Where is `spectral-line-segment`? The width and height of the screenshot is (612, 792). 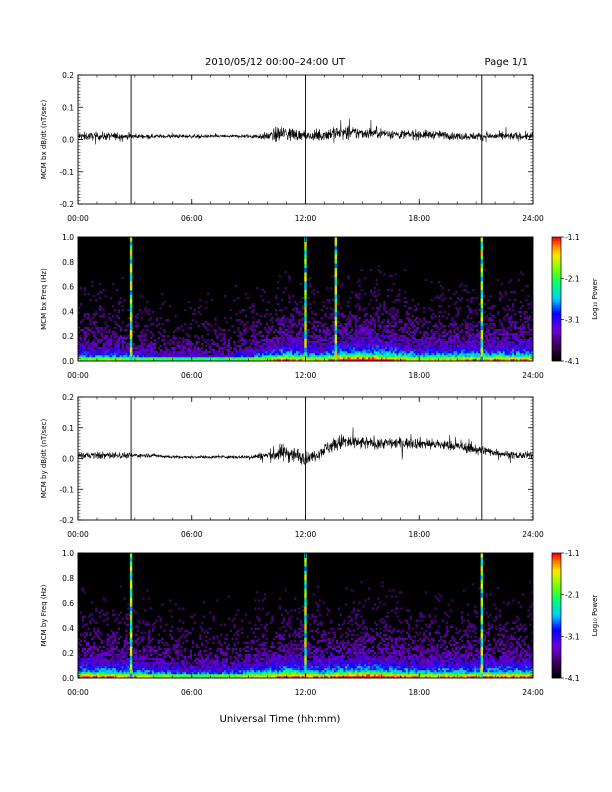 spectral-line-segment is located at coordinates (336, 341).